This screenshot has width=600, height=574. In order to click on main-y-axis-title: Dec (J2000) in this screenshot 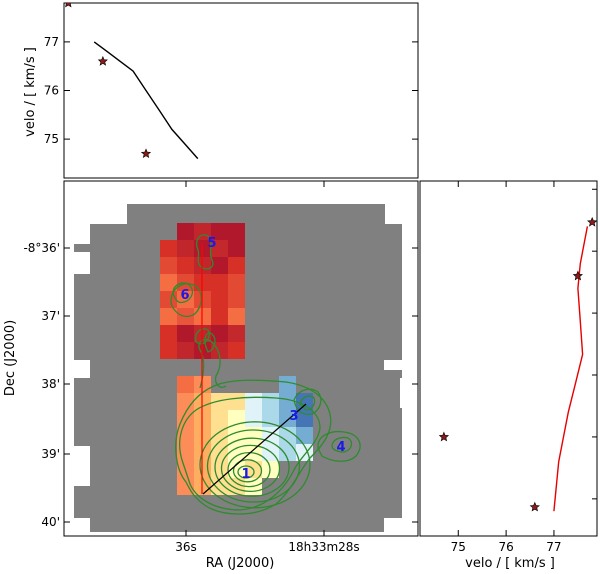, I will do `click(10, 358)`.